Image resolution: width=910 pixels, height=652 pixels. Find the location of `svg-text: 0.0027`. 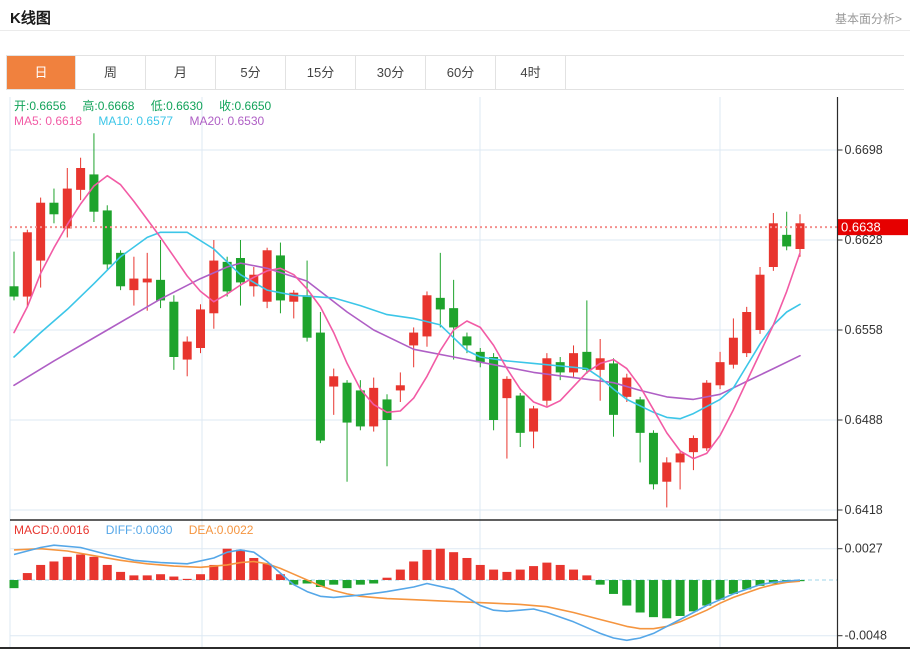

svg-text: 0.0027 is located at coordinates (864, 549).